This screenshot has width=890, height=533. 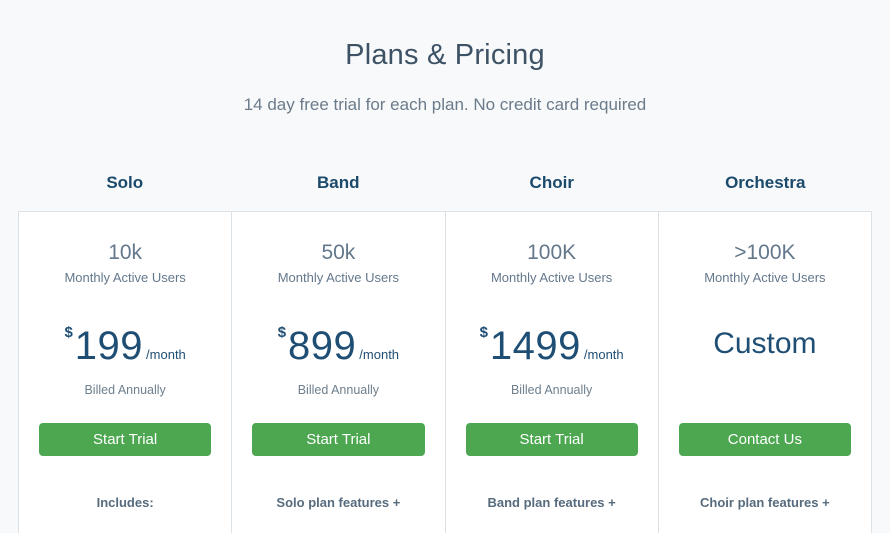 What do you see at coordinates (322, 346) in the screenshot?
I see `price-amount: 899` at bounding box center [322, 346].